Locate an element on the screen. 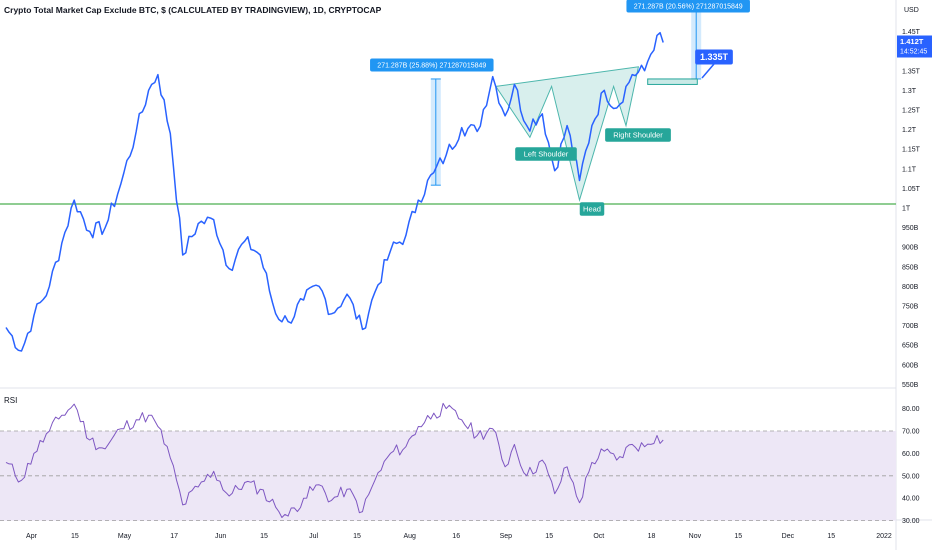 The height and width of the screenshot is (555, 932). measure-label-1: 271.287B (25.88%) 271287015849 is located at coordinates (432, 65).